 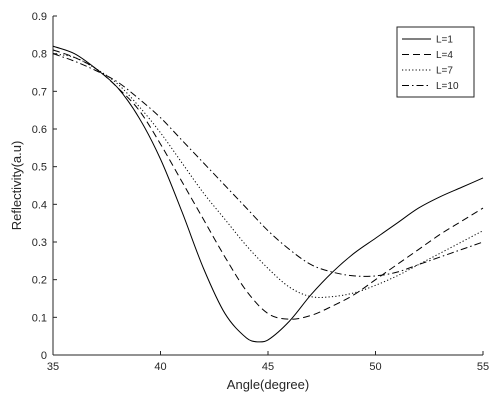 What do you see at coordinates (447, 86) in the screenshot?
I see `legend-label-4: L=10` at bounding box center [447, 86].